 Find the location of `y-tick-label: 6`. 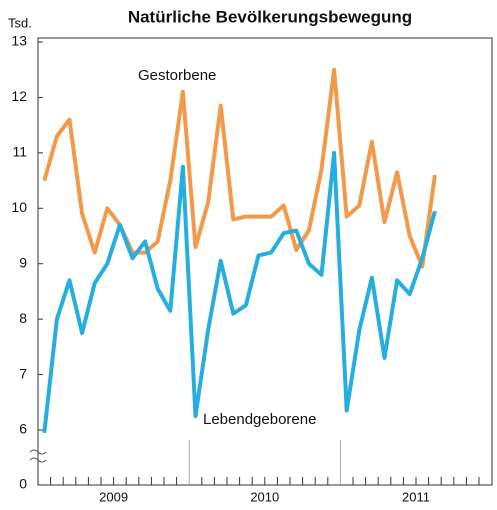

y-tick-label: 6 is located at coordinates (23, 429).